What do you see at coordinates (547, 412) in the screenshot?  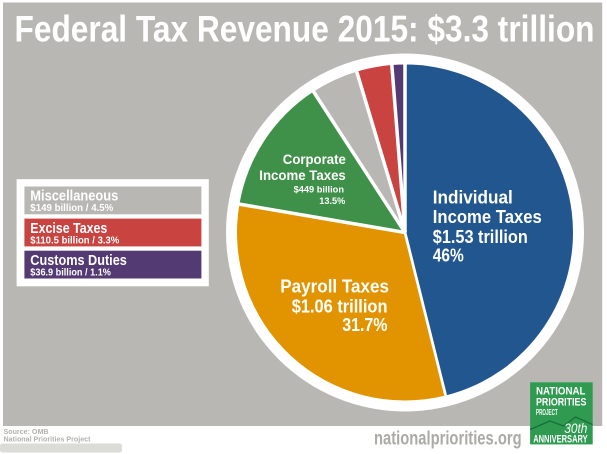 I see `svg-text: PROJECT` at bounding box center [547, 412].